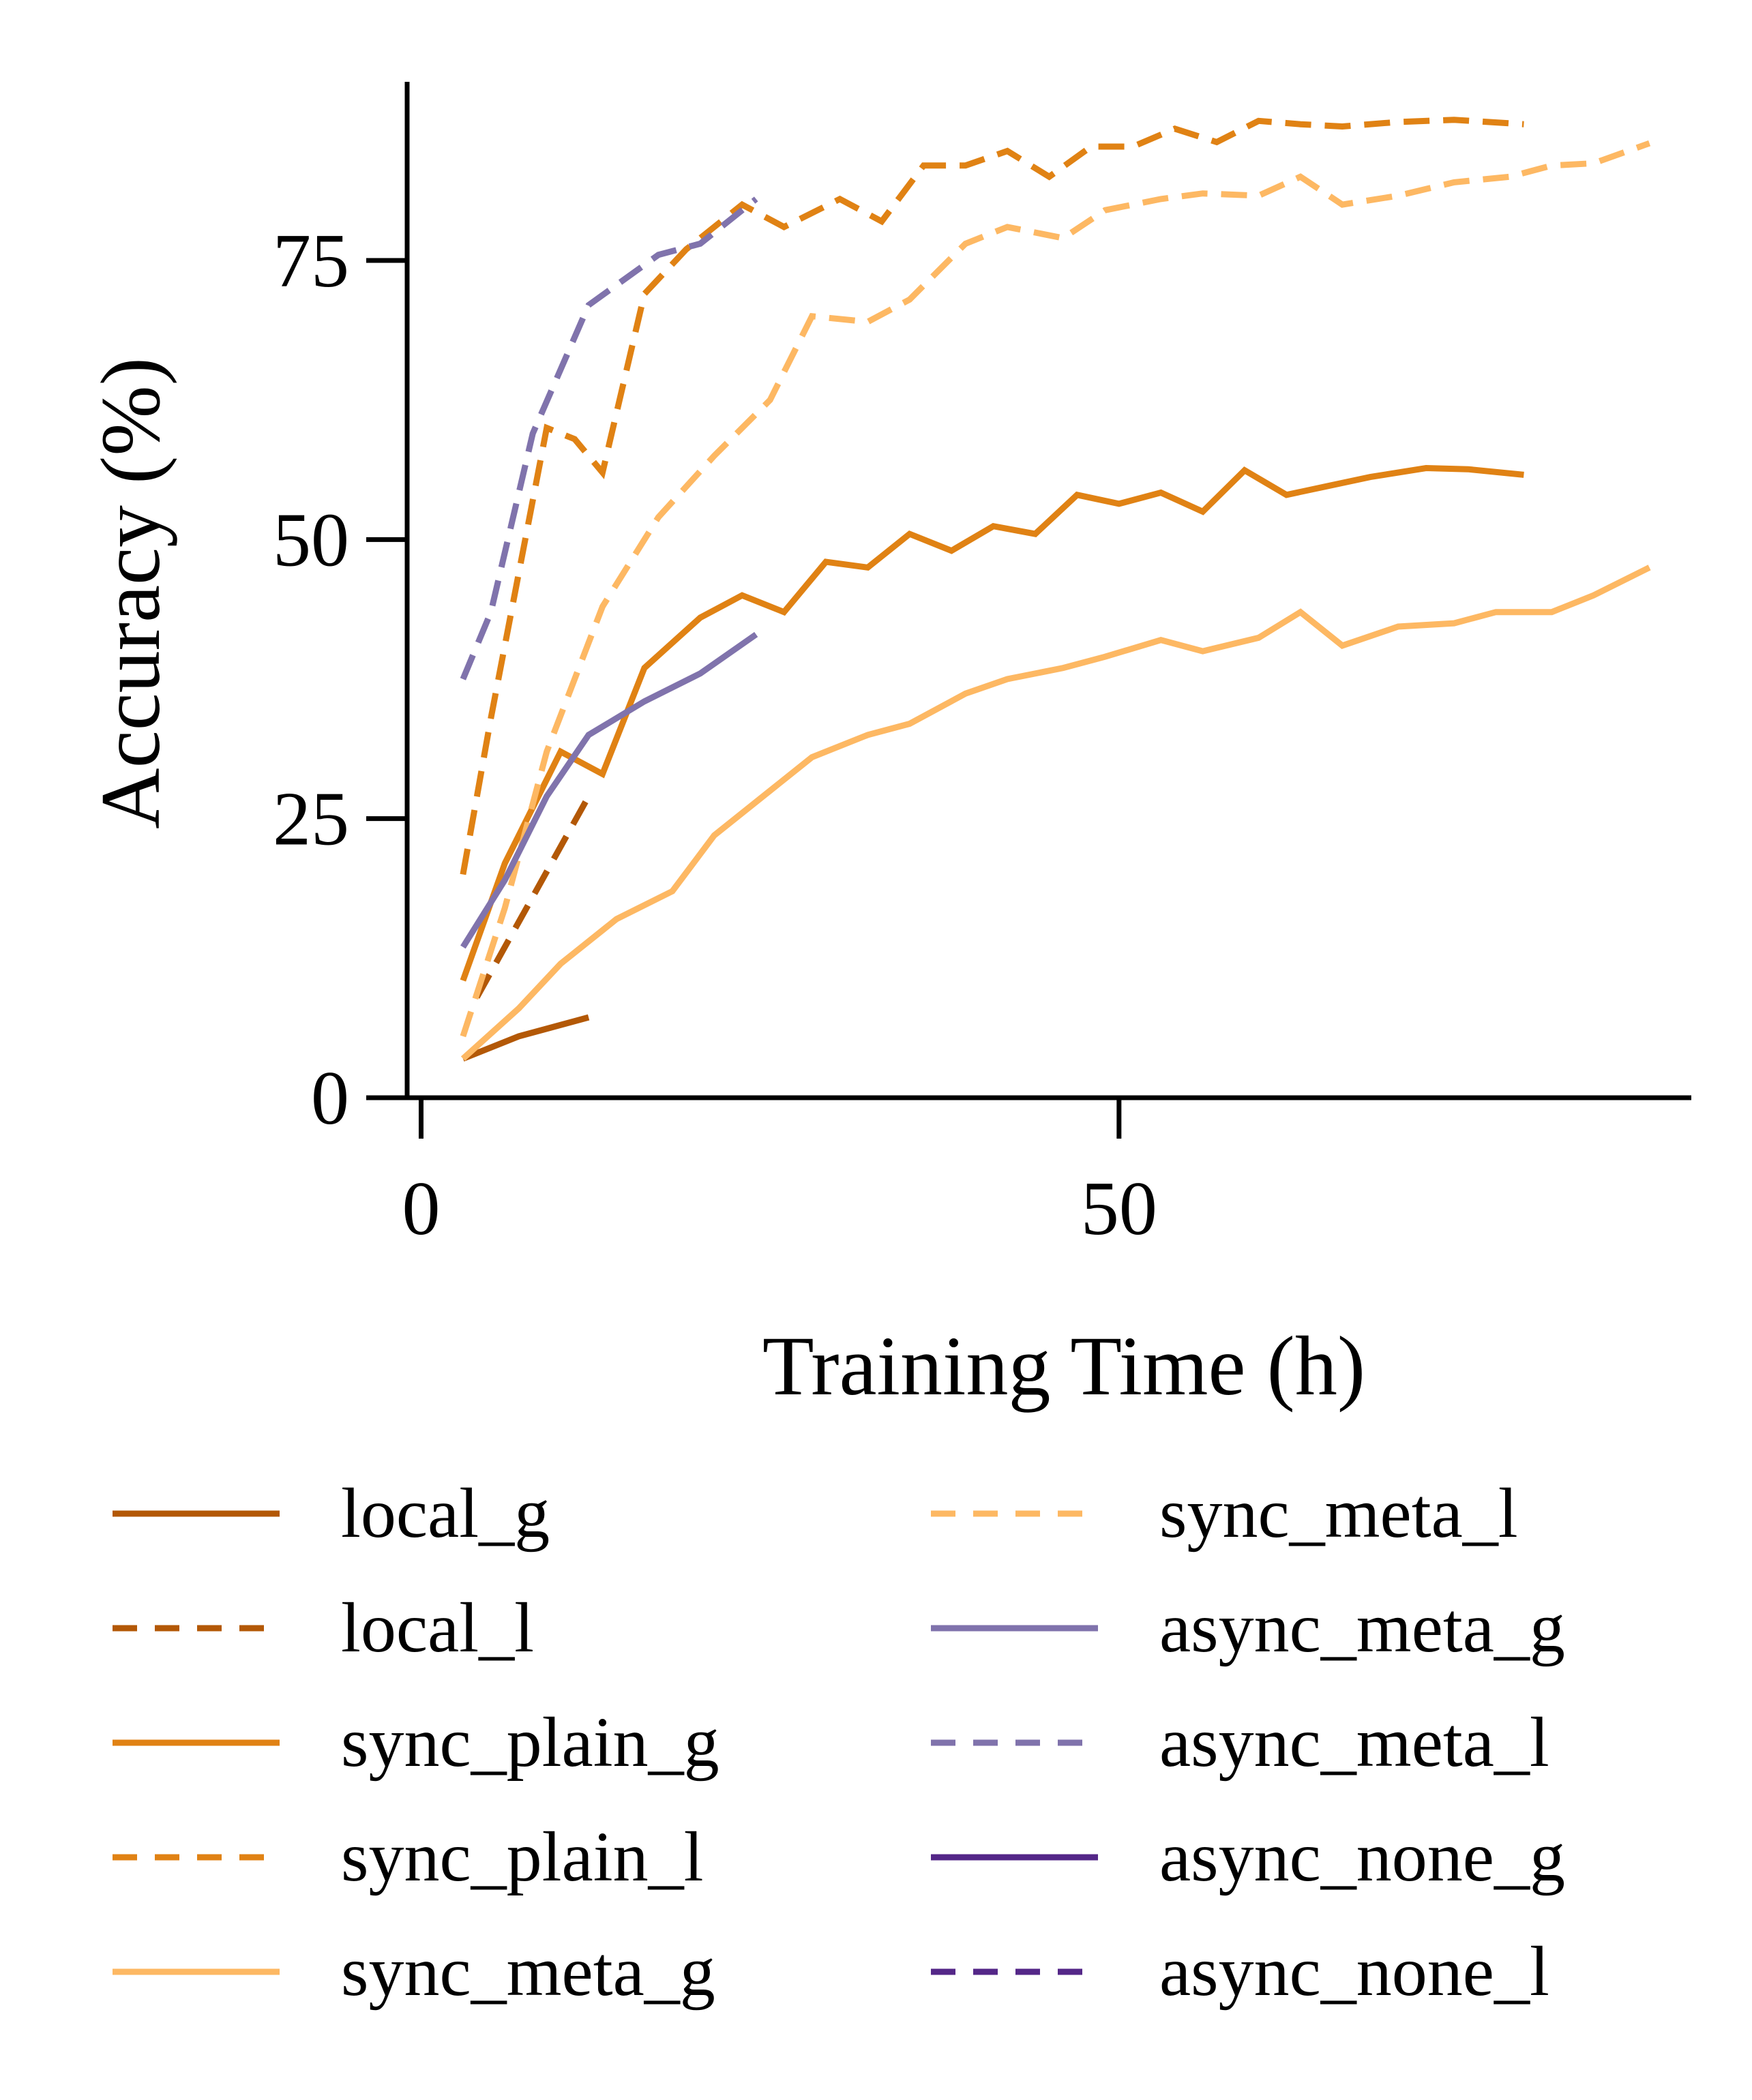  I want to click on legend-entry-local_g: local_g, so click(331, 1513).